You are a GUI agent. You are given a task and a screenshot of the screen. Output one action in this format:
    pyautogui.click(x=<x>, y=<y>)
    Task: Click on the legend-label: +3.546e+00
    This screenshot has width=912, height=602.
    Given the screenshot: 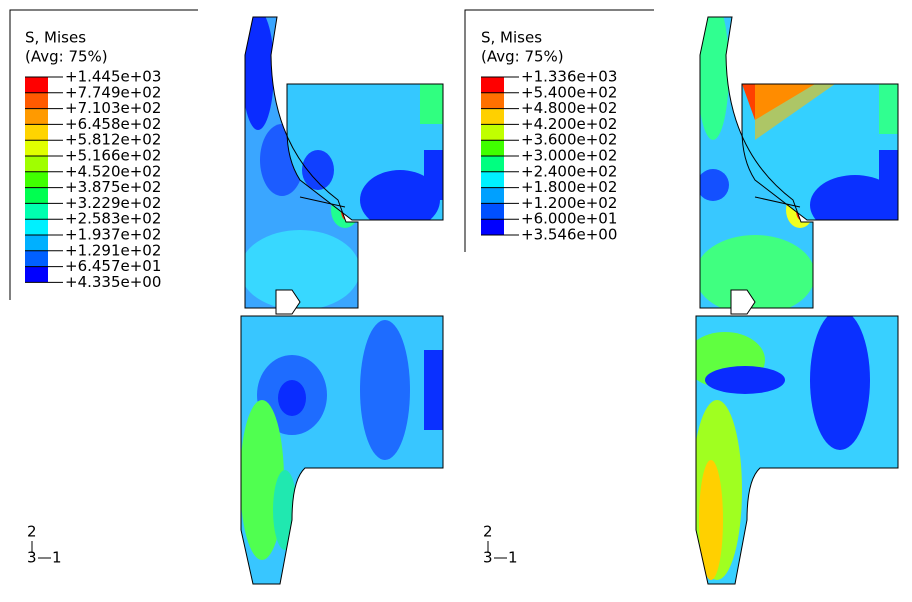 What is the action you would take?
    pyautogui.click(x=569, y=235)
    